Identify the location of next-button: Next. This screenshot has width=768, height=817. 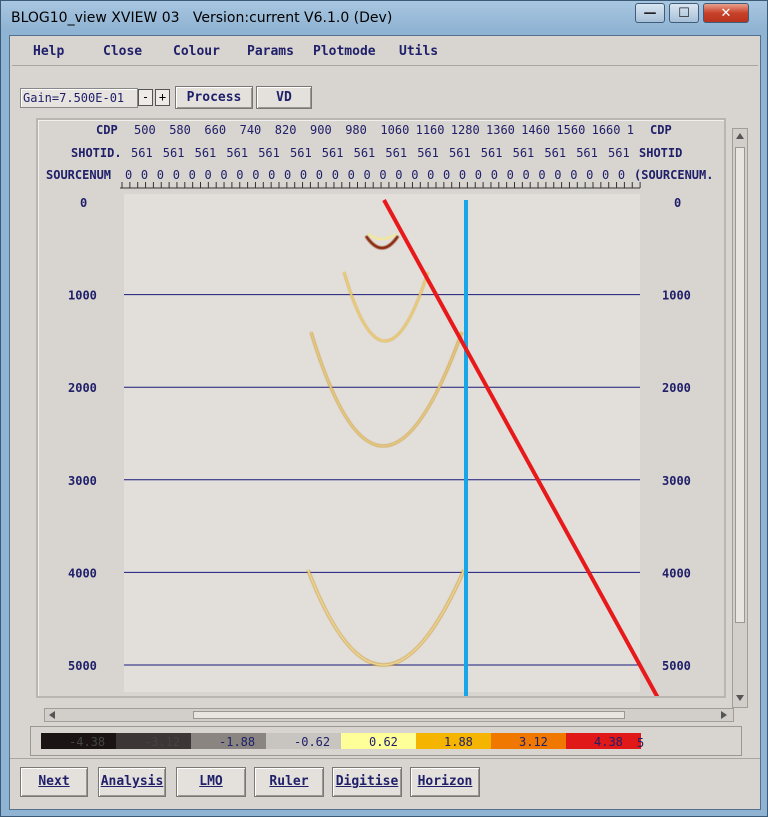
(54, 782).